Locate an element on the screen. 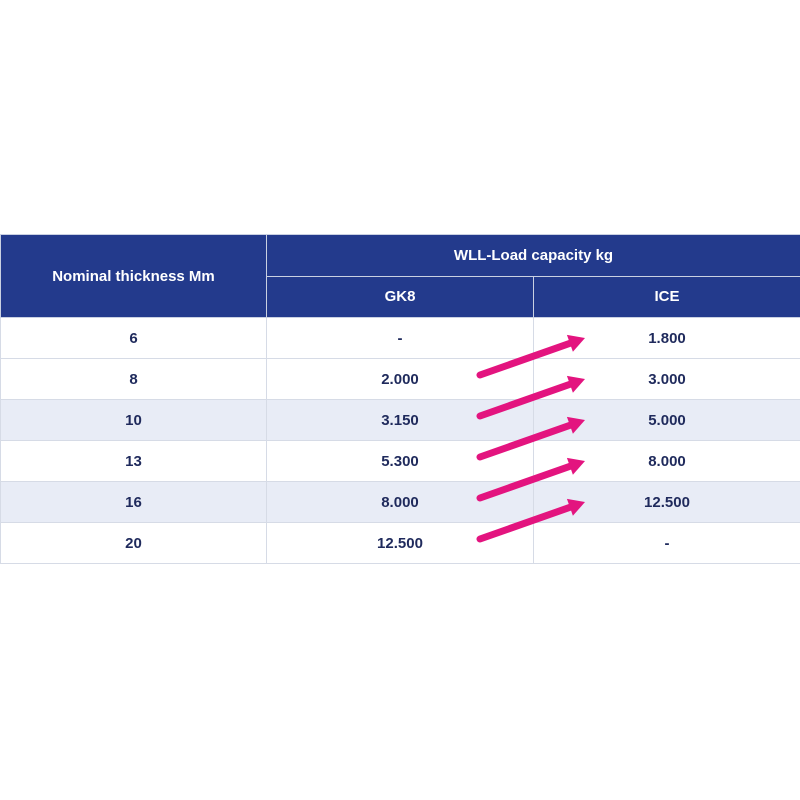 Image resolution: width=800 pixels, height=800 pixels. cell-thickness: 6 is located at coordinates (133, 338).